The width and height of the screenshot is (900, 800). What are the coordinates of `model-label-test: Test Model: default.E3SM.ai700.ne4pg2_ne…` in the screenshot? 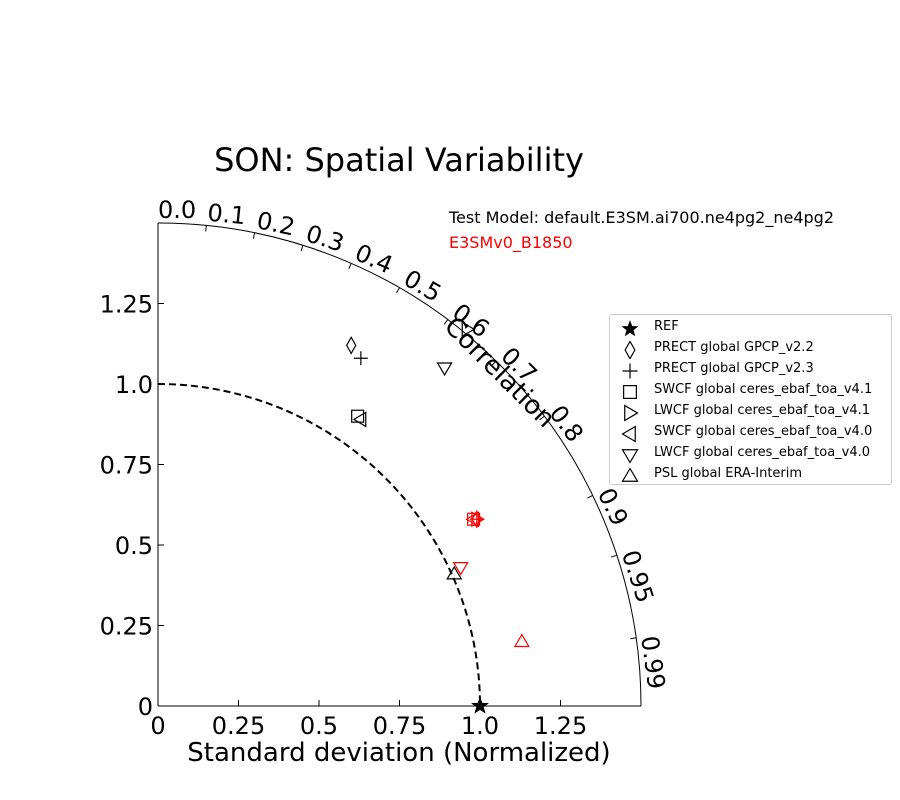 It's located at (641, 218).